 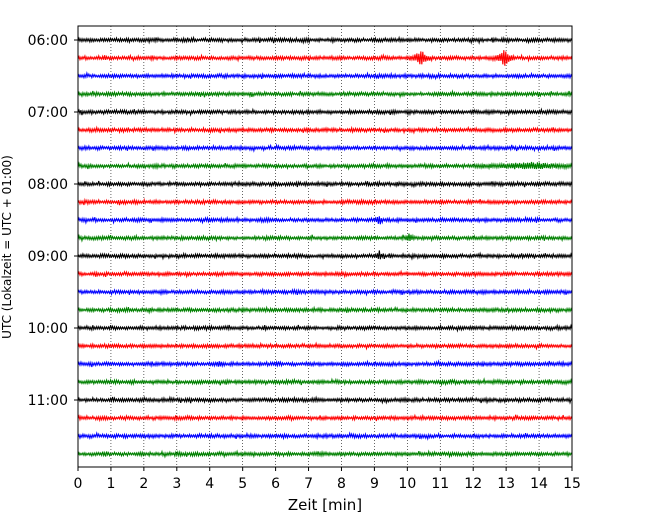 I want to click on x-tick-label: 5, so click(x=242, y=484).